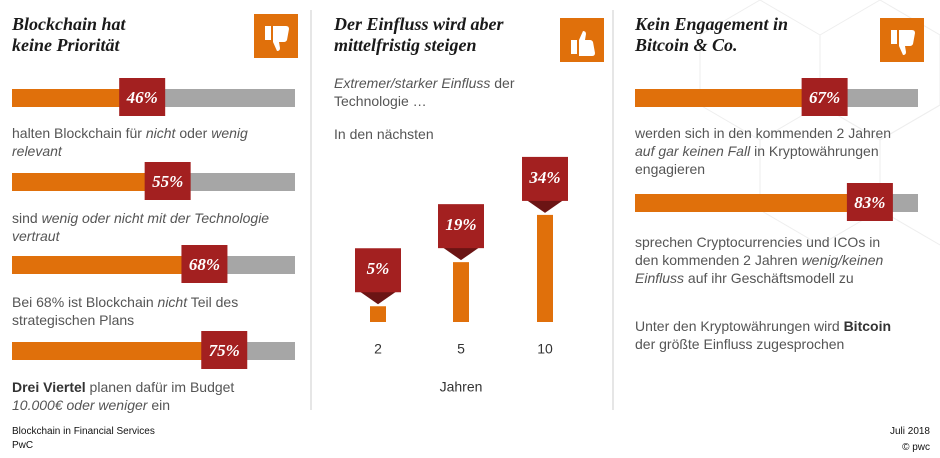  I want to click on item-text: vertraut, so click(35, 236).